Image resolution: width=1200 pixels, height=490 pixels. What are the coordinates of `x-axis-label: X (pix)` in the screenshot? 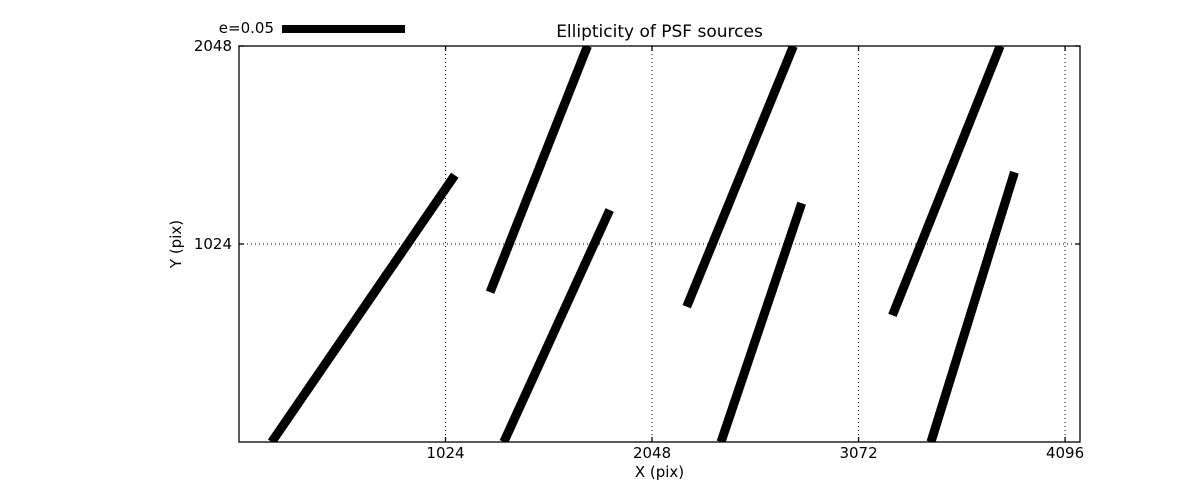 It's located at (659, 472).